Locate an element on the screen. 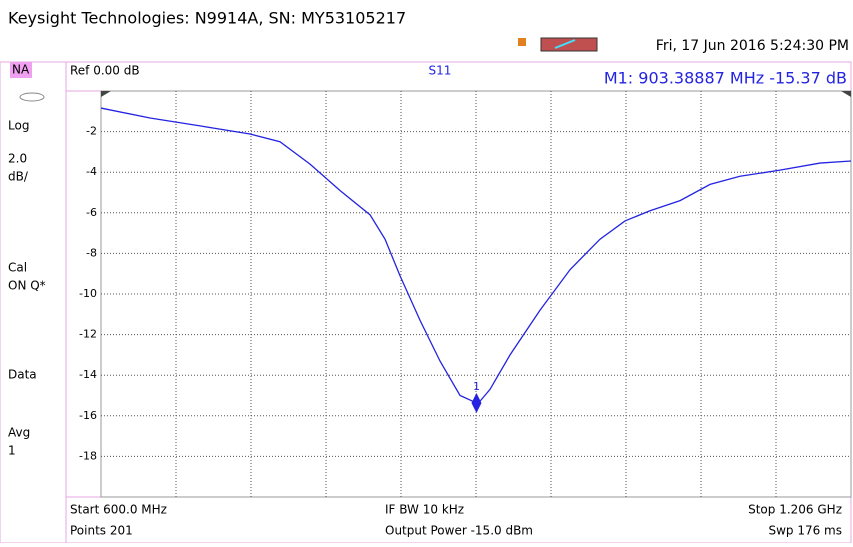 This screenshot has height=547, width=853. mode: NA is located at coordinates (21, 70).